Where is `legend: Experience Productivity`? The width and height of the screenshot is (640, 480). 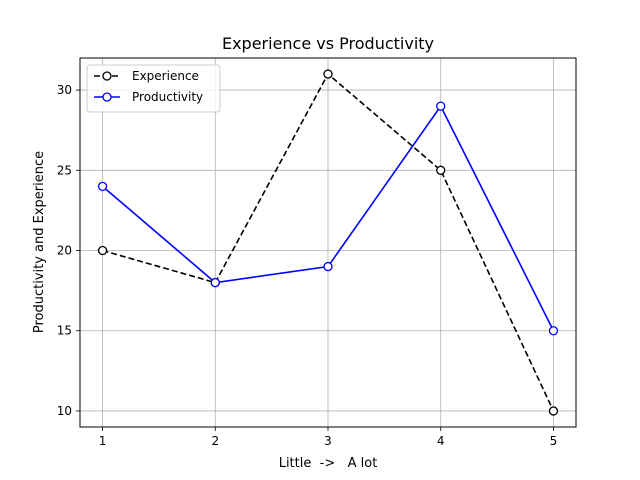 legend: Experience Productivity is located at coordinates (153, 88).